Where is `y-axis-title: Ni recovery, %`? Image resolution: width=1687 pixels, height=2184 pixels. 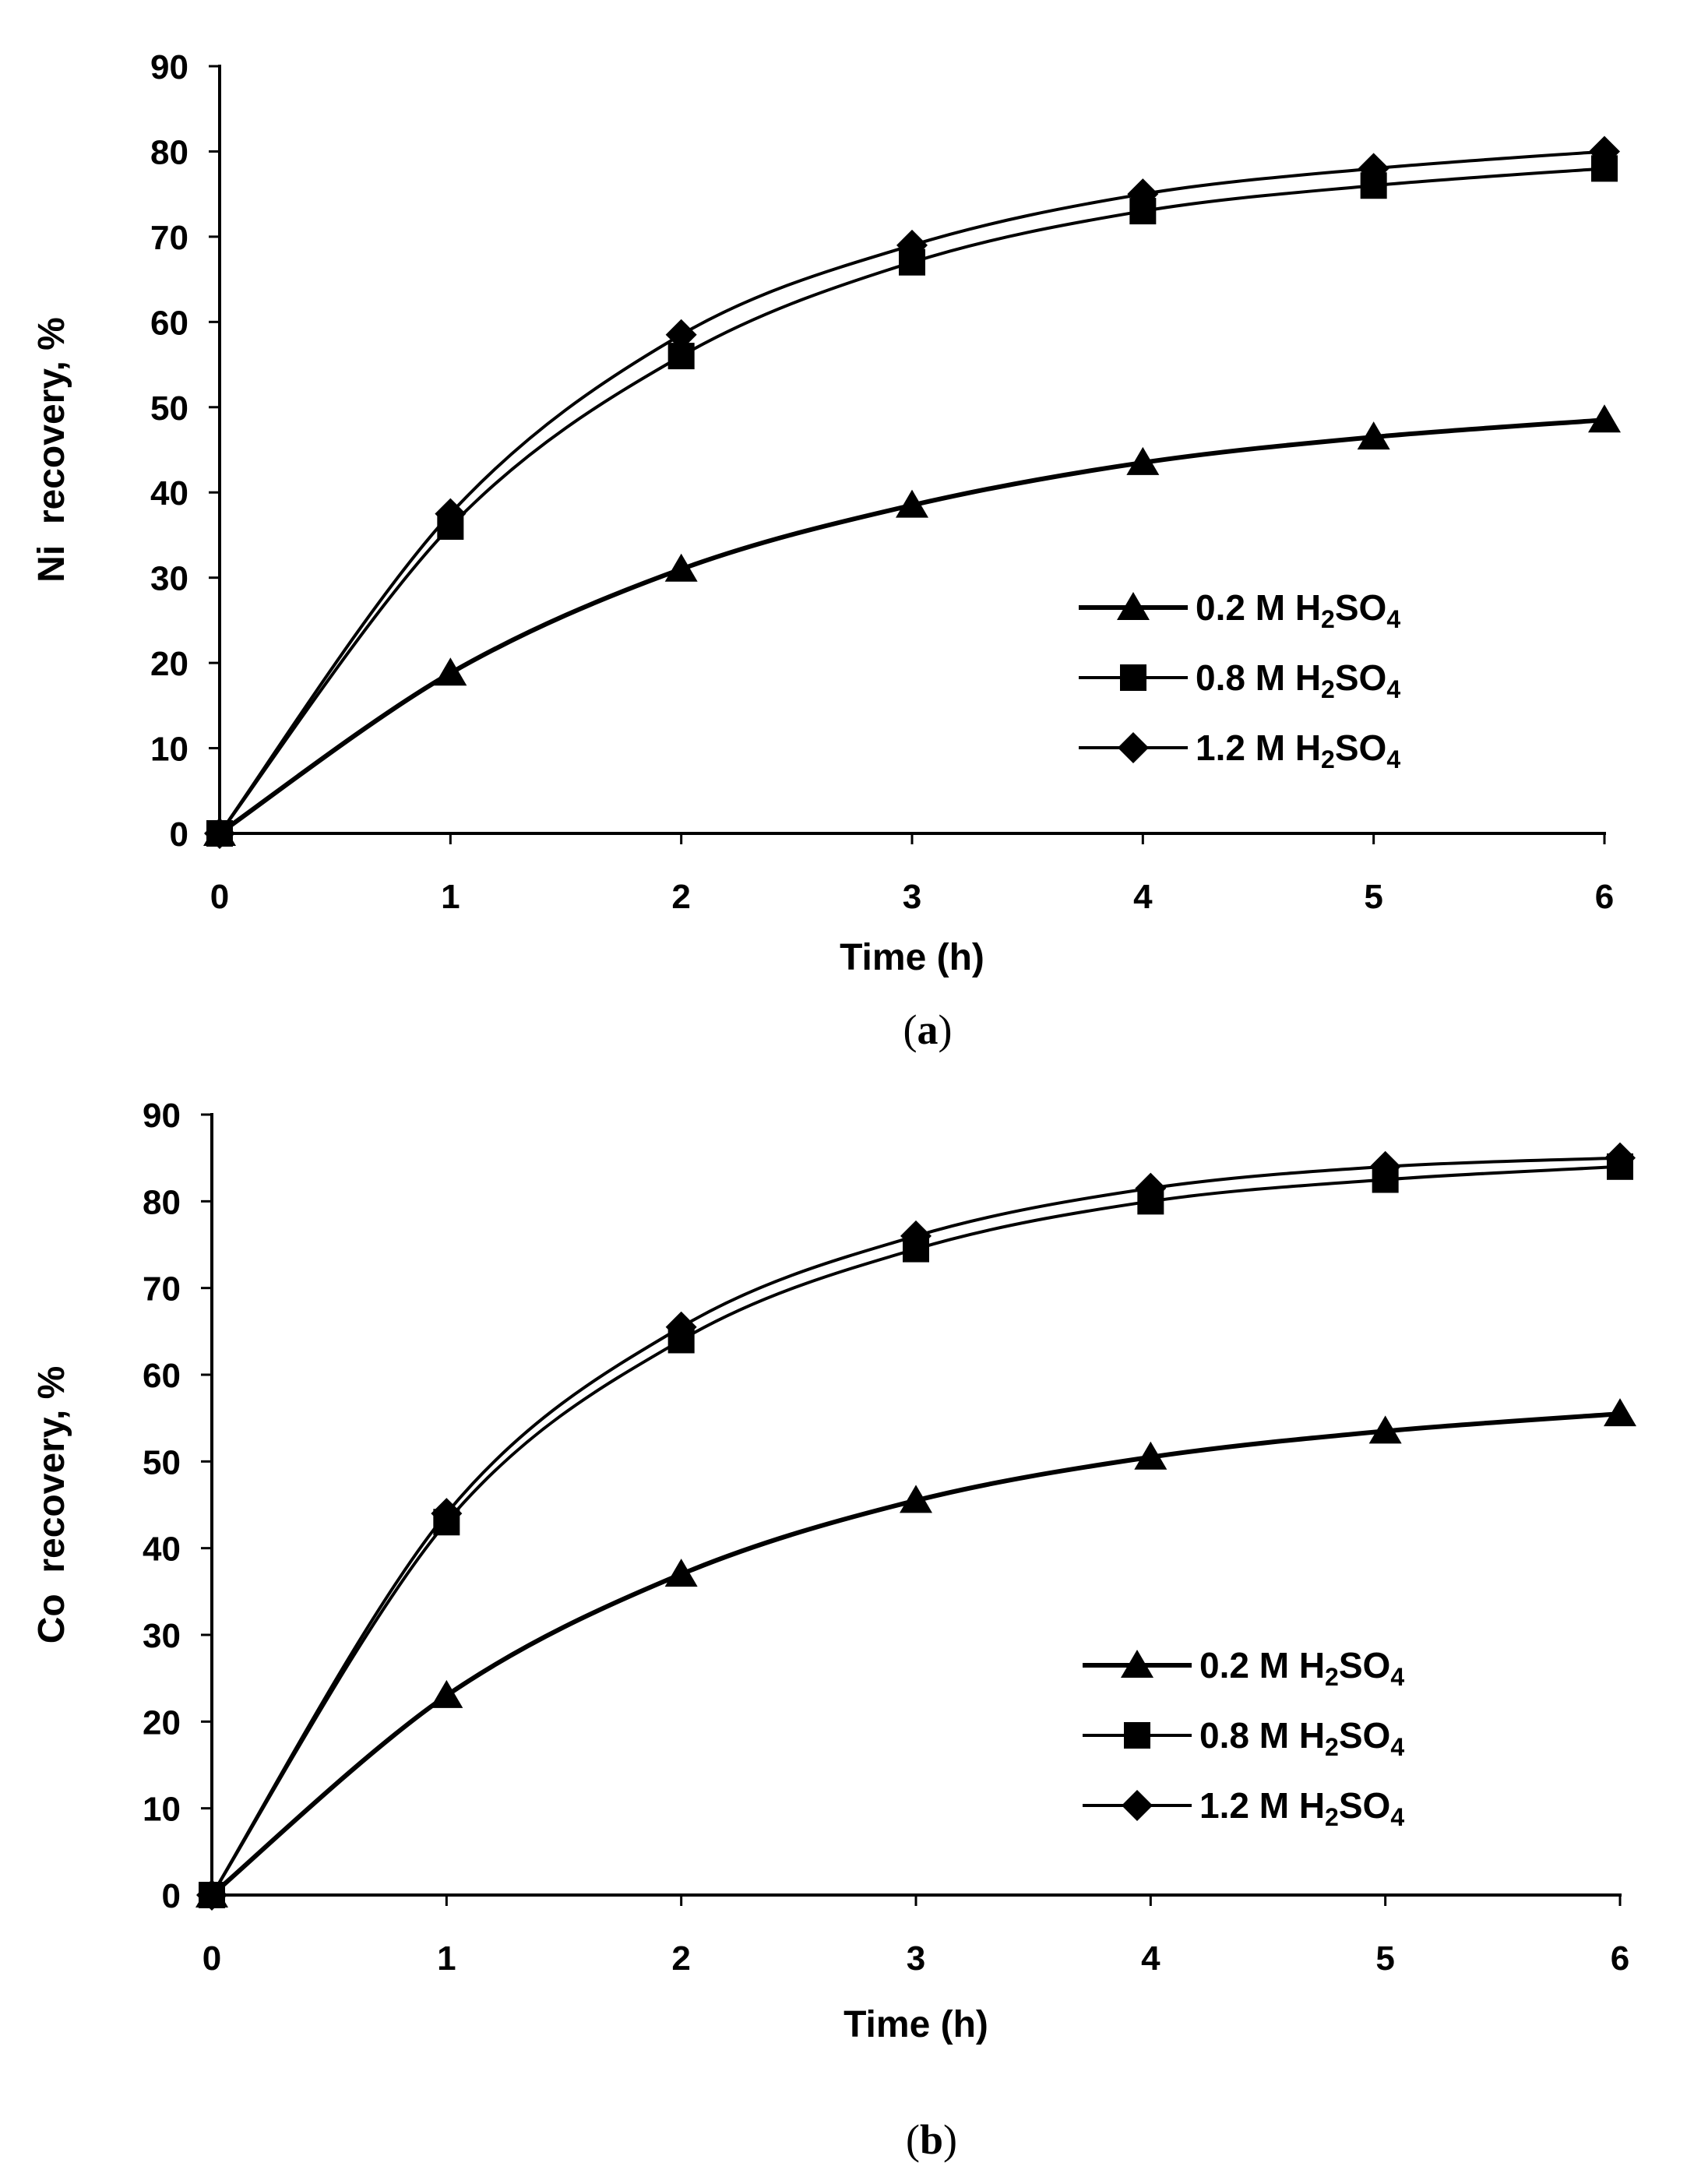 y-axis-title: Ni recovery, % is located at coordinates (51, 450).